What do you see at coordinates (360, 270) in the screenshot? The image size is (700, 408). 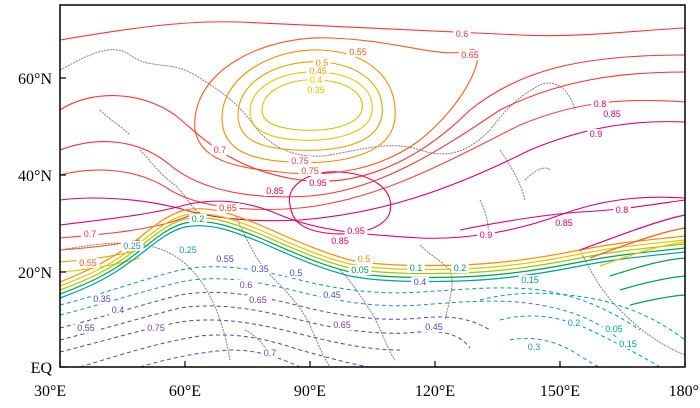 I see `contour-label: 0.05` at bounding box center [360, 270].